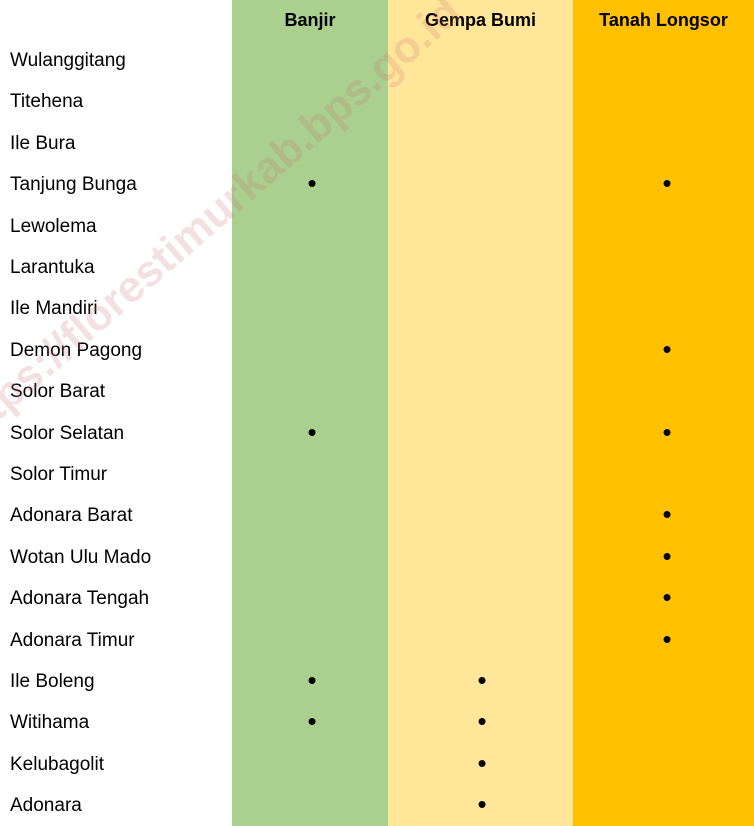  Describe the element at coordinates (73, 185) in the screenshot. I see `row-label: Tanjung Bunga` at that location.